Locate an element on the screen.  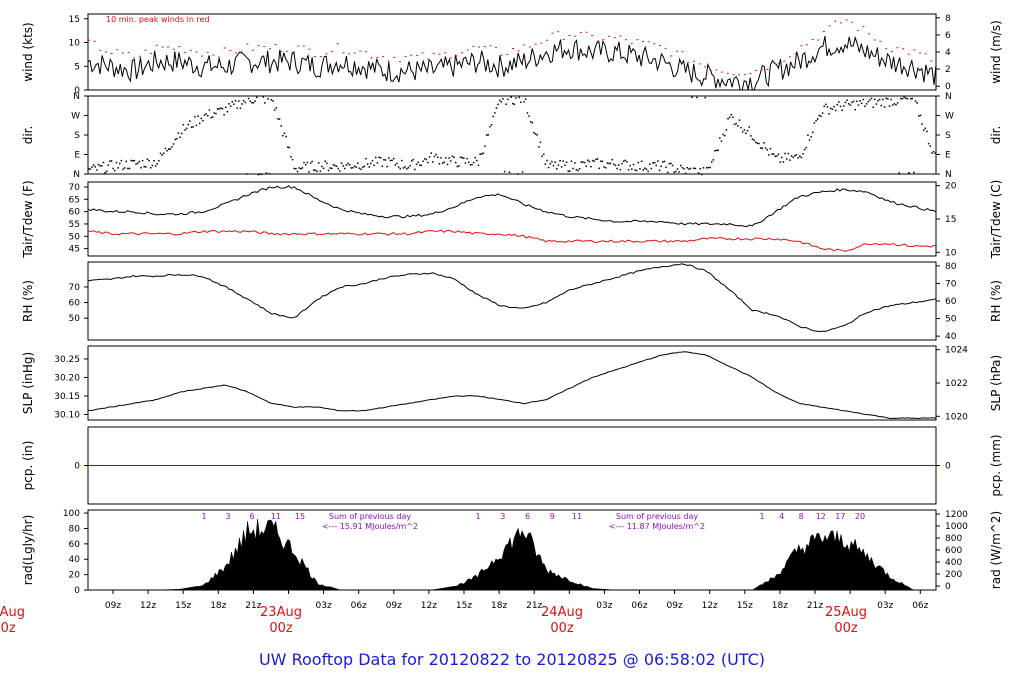
solar-hour-label: 12 is located at coordinates (821, 516).